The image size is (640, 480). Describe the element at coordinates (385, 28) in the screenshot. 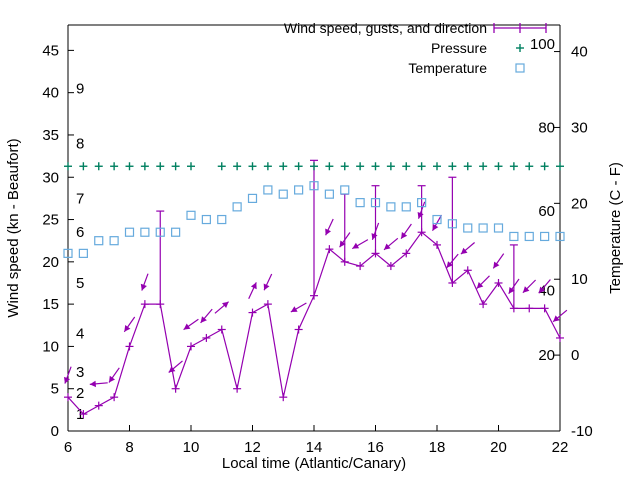

I see `legend-label-0: Wind speed, gusts, and direction` at that location.